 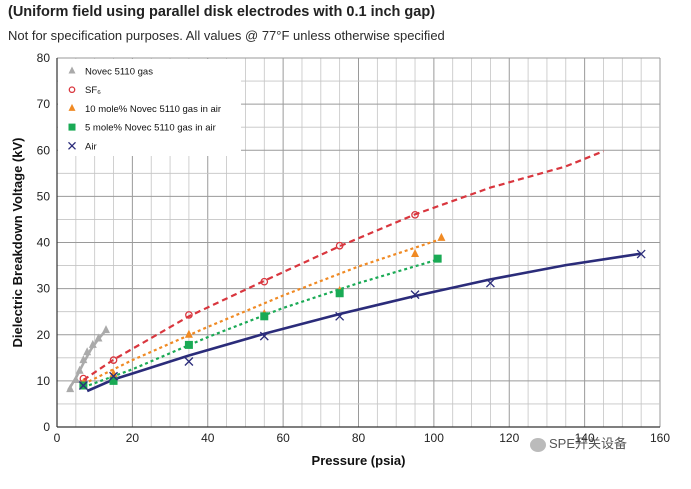 I want to click on x-tick-label: 160, so click(x=660, y=438).